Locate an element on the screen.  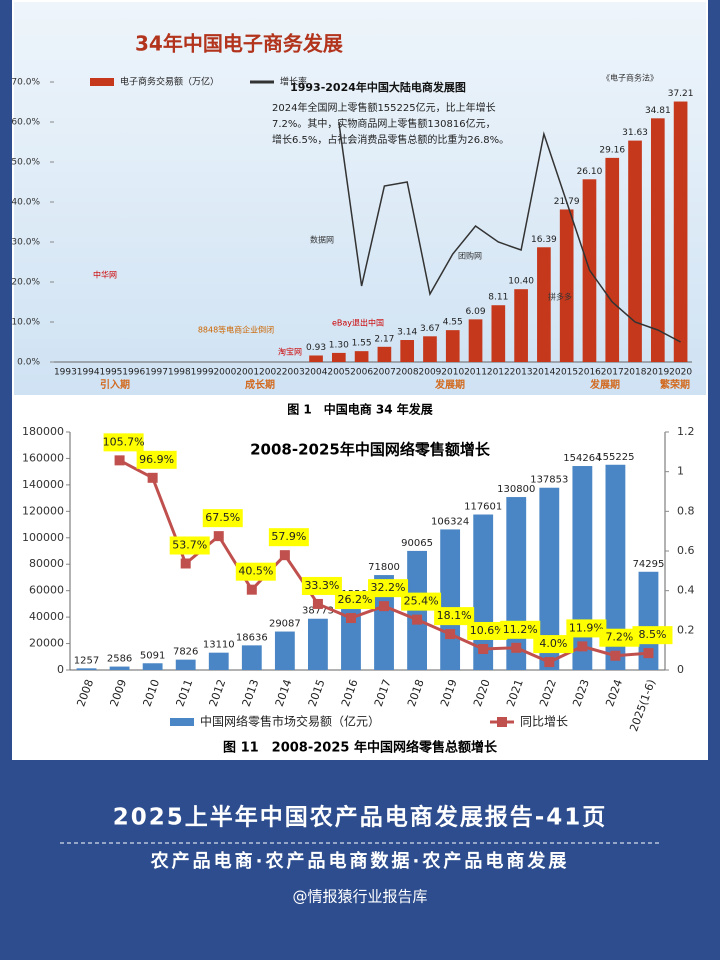
x-tick-label: 2016 is located at coordinates (589, 373).